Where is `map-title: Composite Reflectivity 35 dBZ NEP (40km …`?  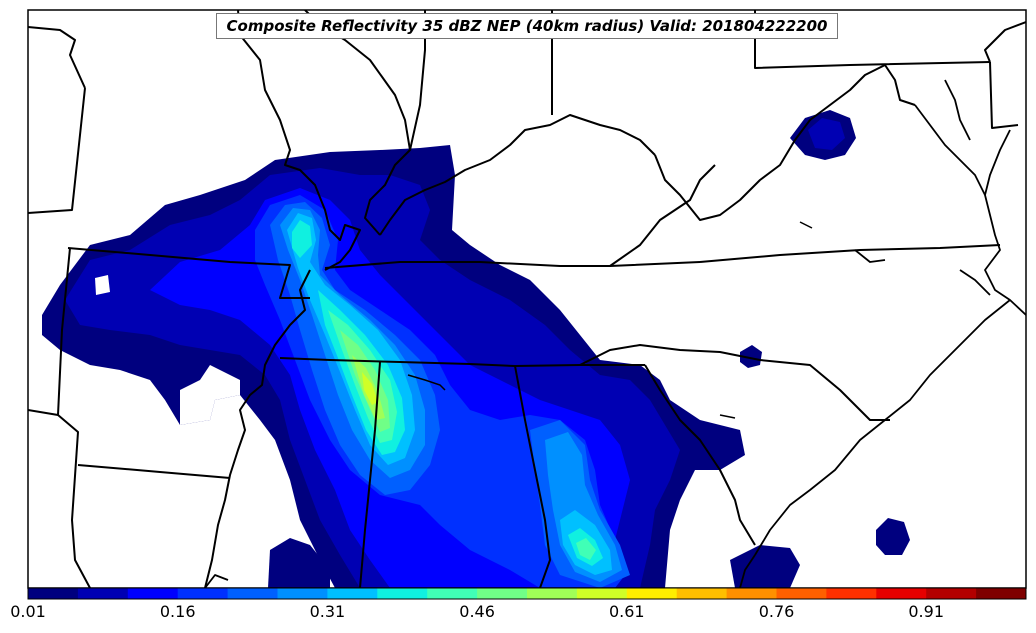
map-title: Composite Reflectivity 35 dBZ NEP (40km … is located at coordinates (527, 26).